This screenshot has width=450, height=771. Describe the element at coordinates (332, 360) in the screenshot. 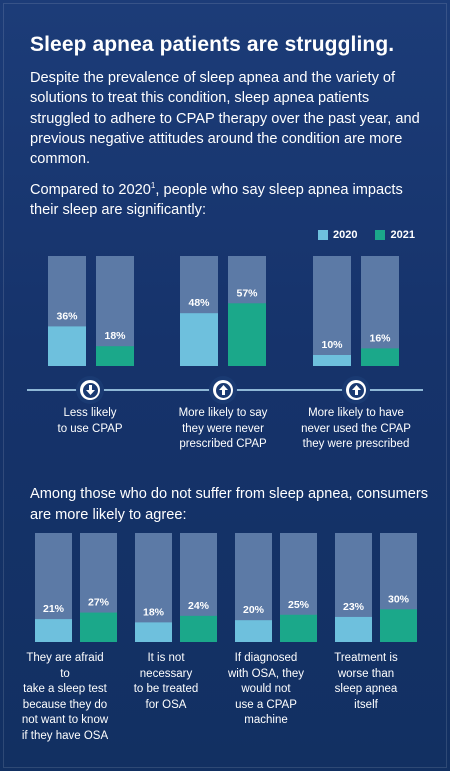

I see `bar-1-2-2020` at that location.